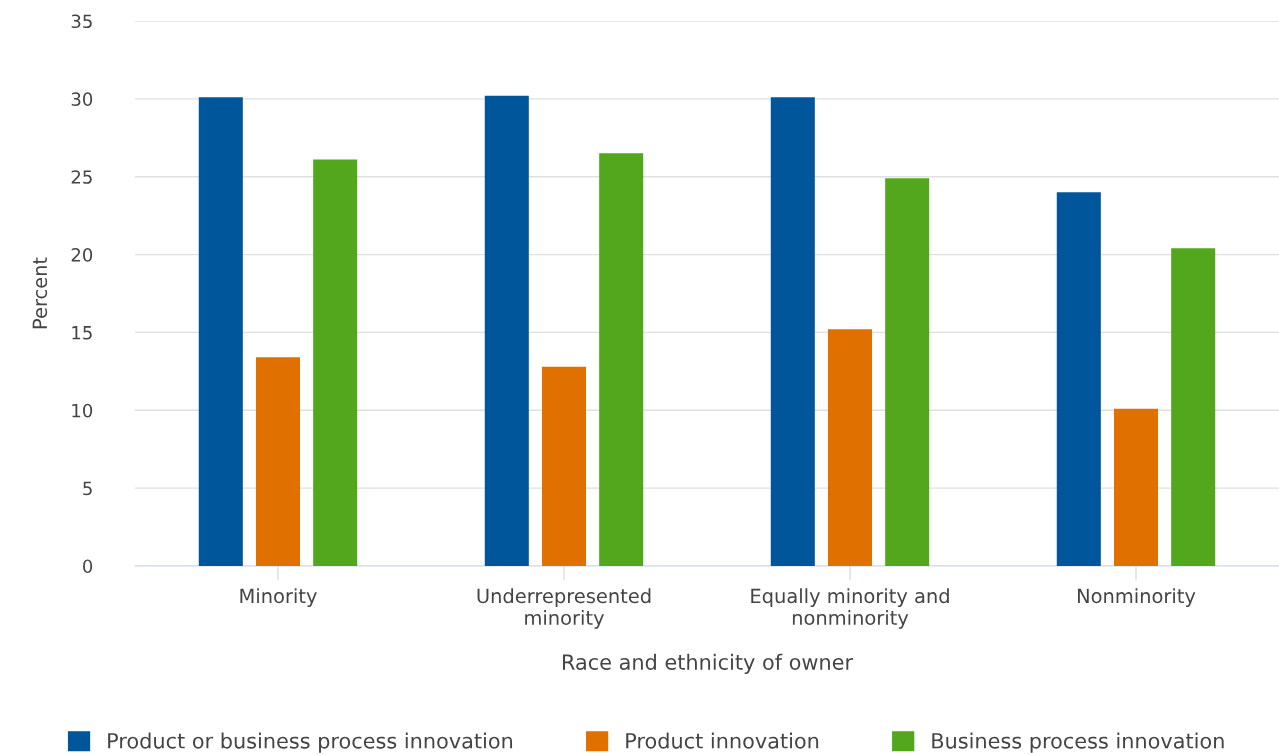 The image size is (1279, 755). Describe the element at coordinates (40, 293) in the screenshot. I see `y-axis-title: Percent` at that location.